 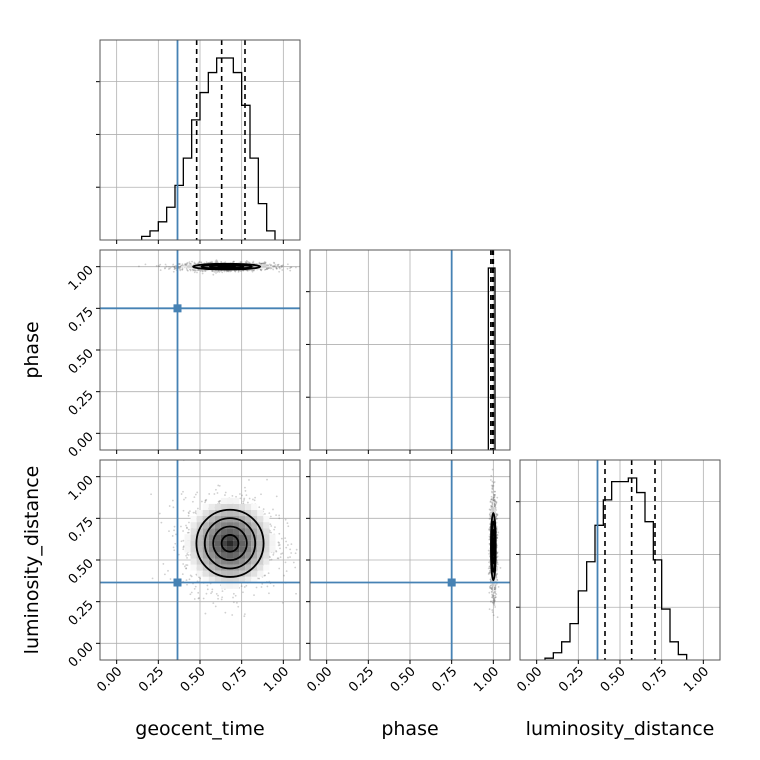 I want to click on x-tick-label: 0.50, so click(x=403, y=679).